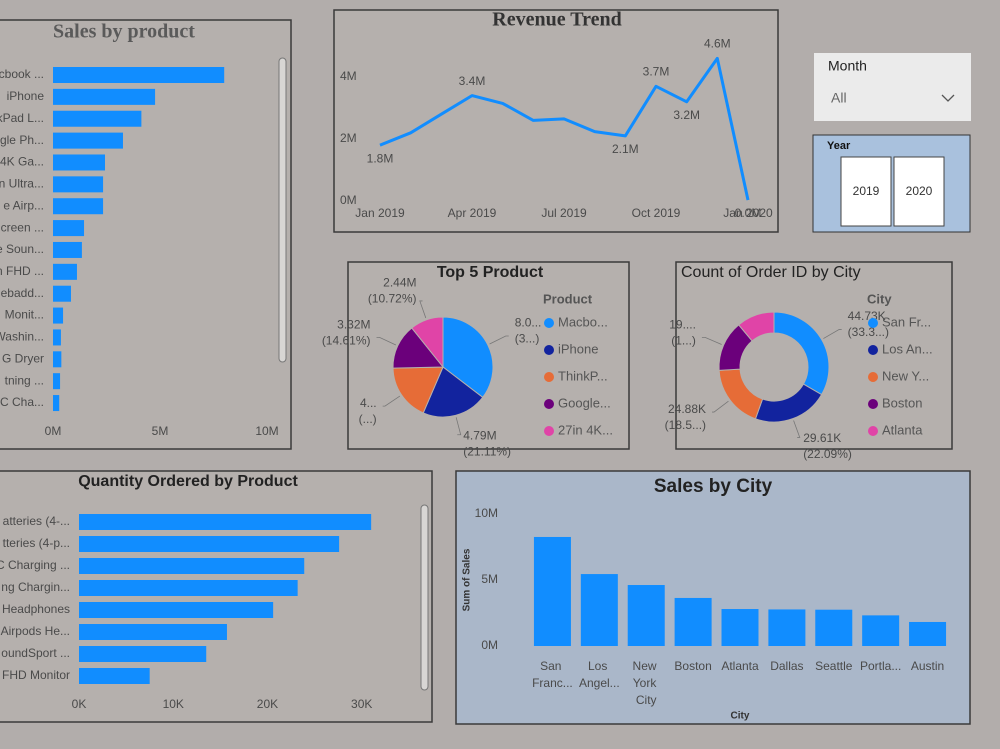  Describe the element at coordinates (786, 666) in the screenshot. I see `x-tick-label: Dallas` at that location.